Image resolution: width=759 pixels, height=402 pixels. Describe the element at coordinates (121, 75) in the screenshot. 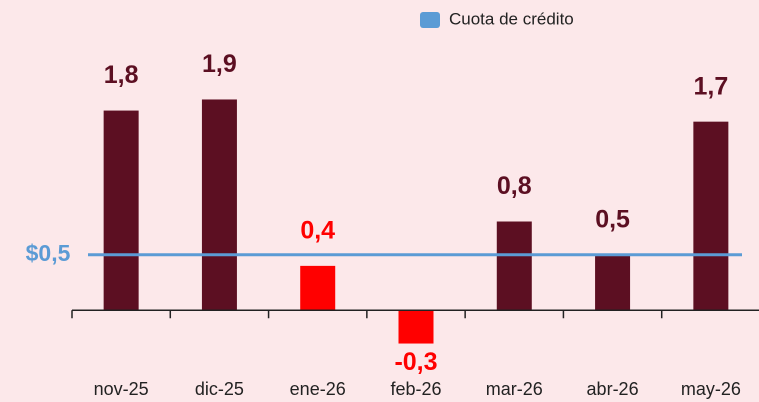

I see `value-label: 1,8` at that location.